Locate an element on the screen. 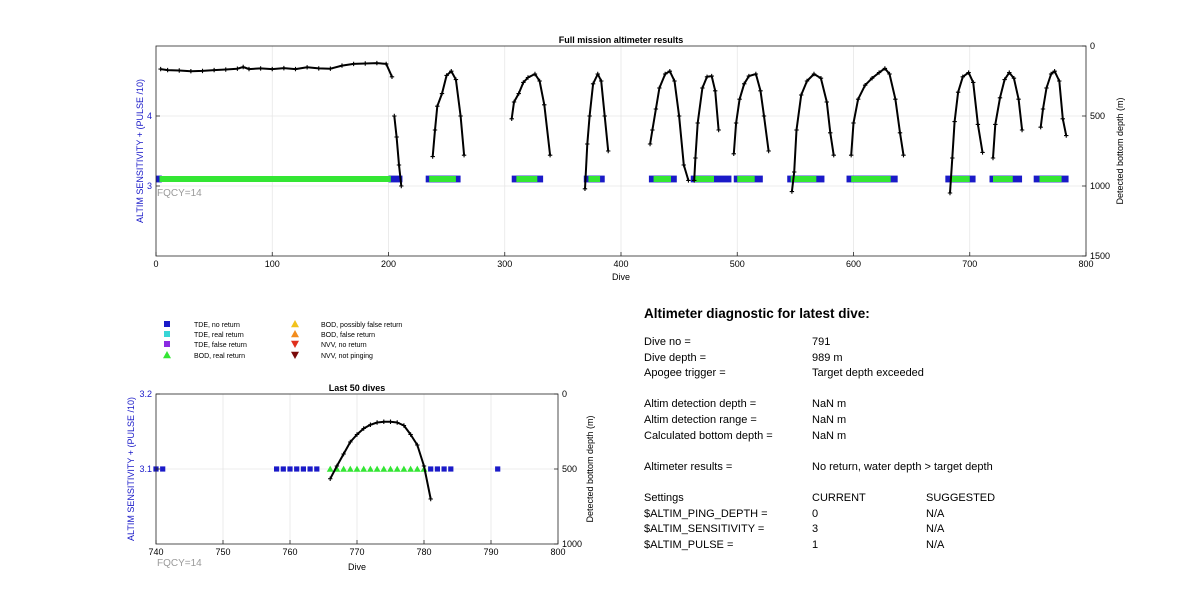  dive-depth-label: Dive depth = is located at coordinates (675, 357).